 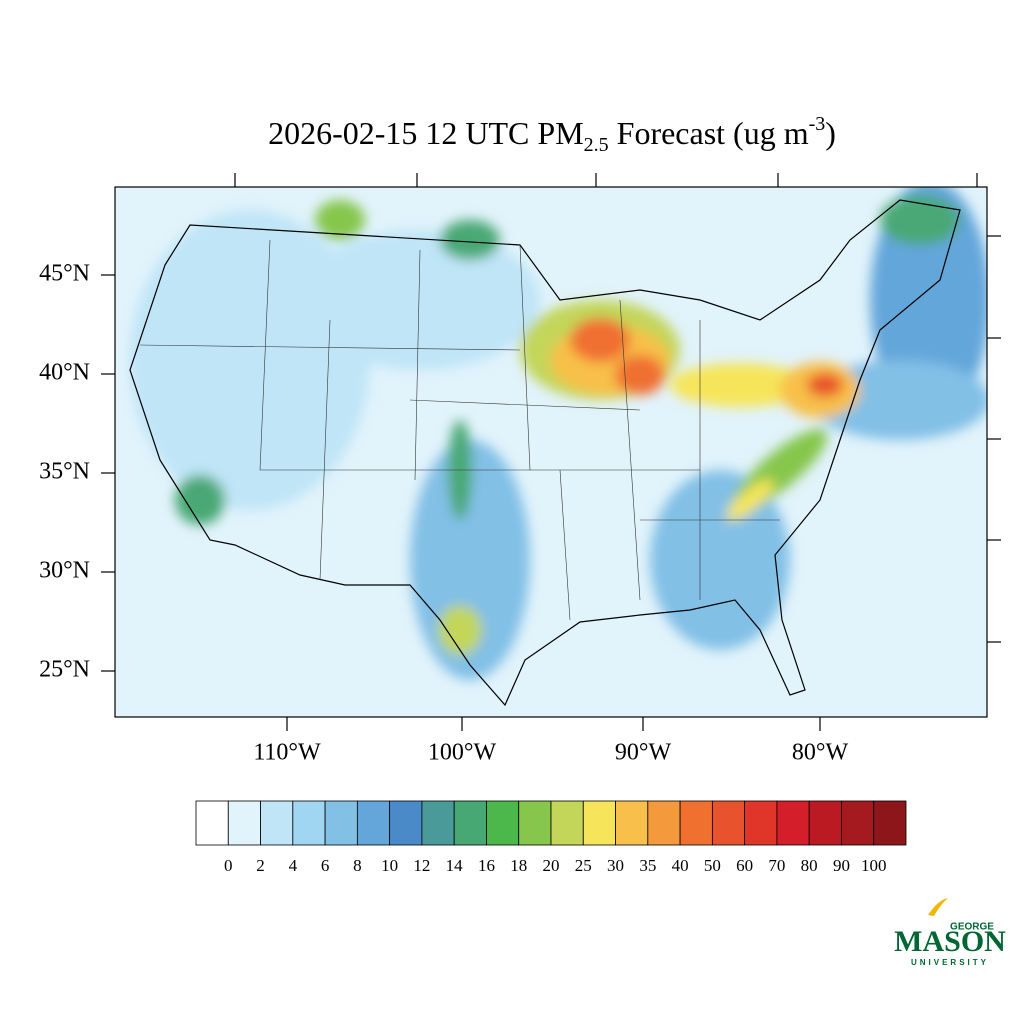 What do you see at coordinates (874, 865) in the screenshot?
I see `colorbar-label: 100` at bounding box center [874, 865].